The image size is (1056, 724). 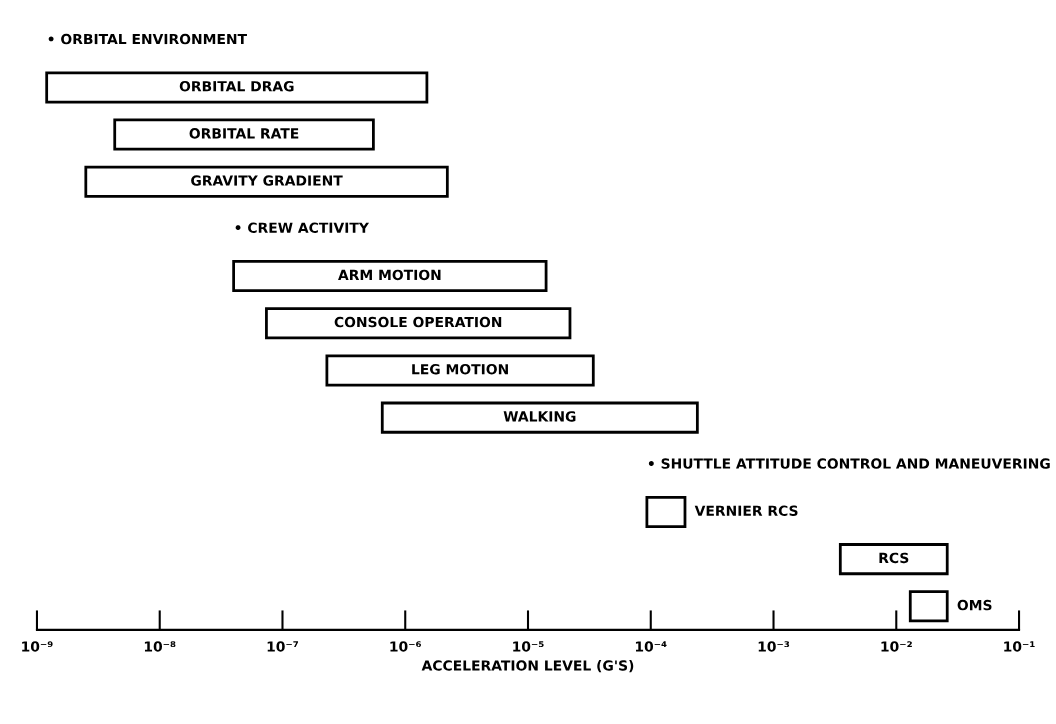 I want to click on y-tick-label: LEG MOTION, so click(x=460, y=369).